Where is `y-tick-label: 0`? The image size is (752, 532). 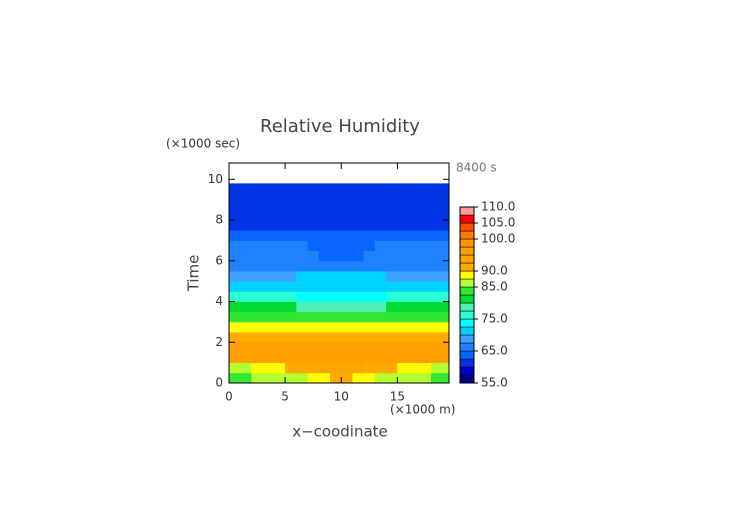 y-tick-label: 0 is located at coordinates (219, 383).